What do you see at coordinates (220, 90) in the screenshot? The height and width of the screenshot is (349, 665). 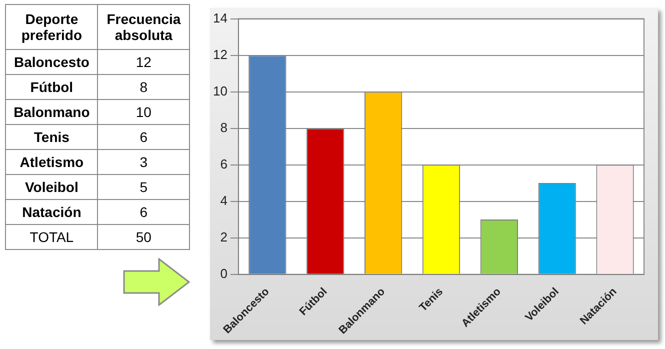 I see `y-tick-label: 10` at bounding box center [220, 90].